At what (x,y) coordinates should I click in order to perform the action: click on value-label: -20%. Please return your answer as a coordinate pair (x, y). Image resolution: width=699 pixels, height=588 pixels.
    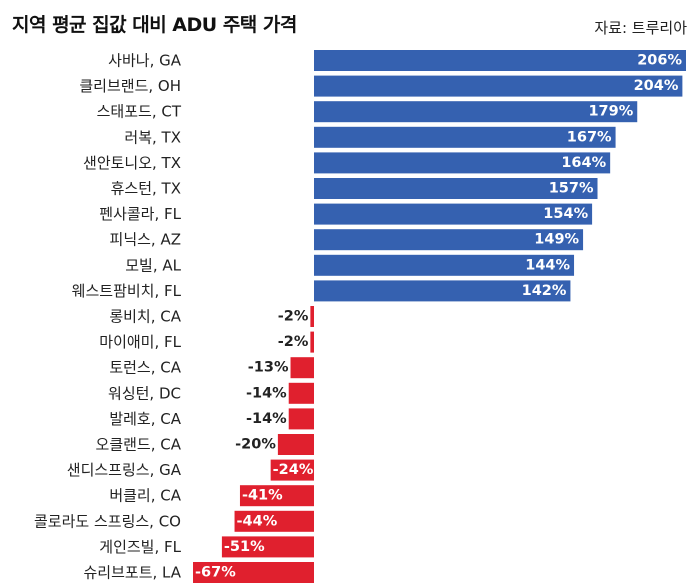
    Looking at the image, I should click on (255, 445).